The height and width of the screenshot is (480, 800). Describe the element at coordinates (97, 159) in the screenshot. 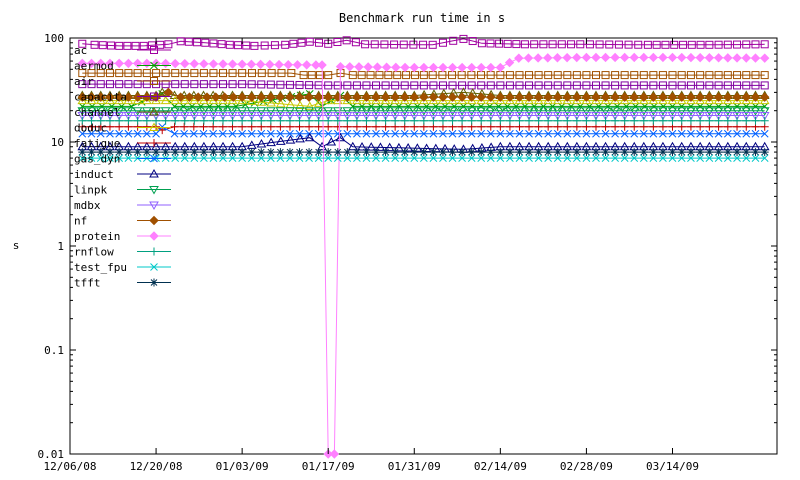

I see `legend-label: gas_dyn` at that location.